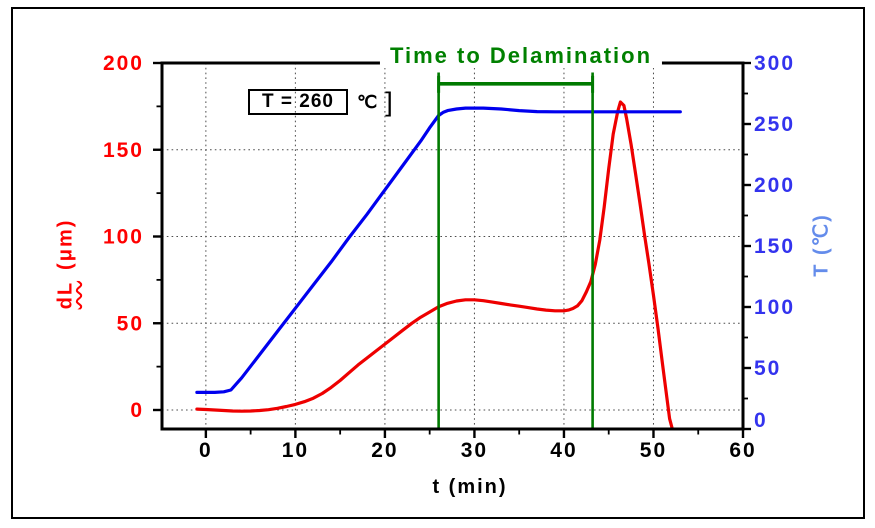 Image resolution: width=875 pixels, height=528 pixels. What do you see at coordinates (295, 450) in the screenshot?
I see `x-tick-label: 10` at bounding box center [295, 450].